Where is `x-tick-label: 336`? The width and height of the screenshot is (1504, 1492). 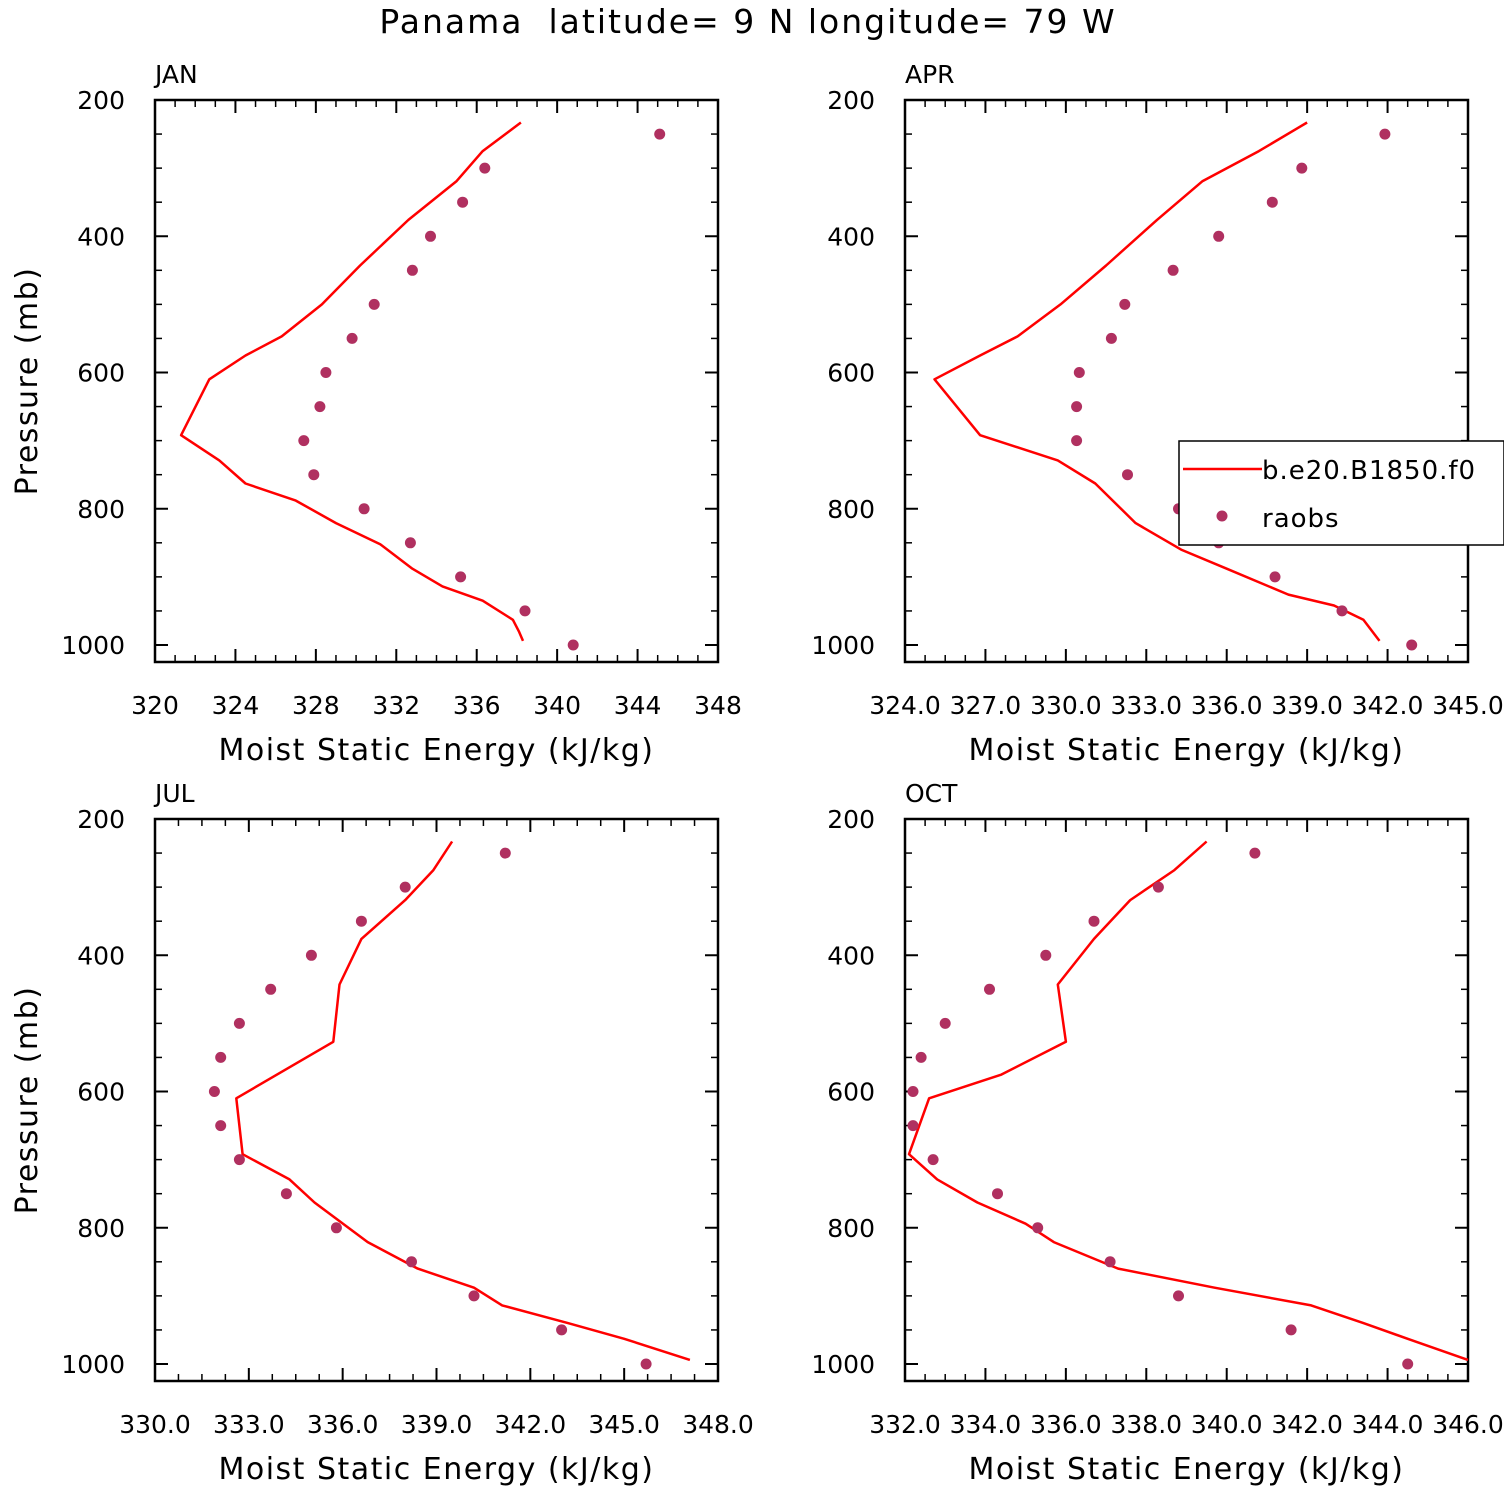 x-tick-label: 336 is located at coordinates (477, 705).